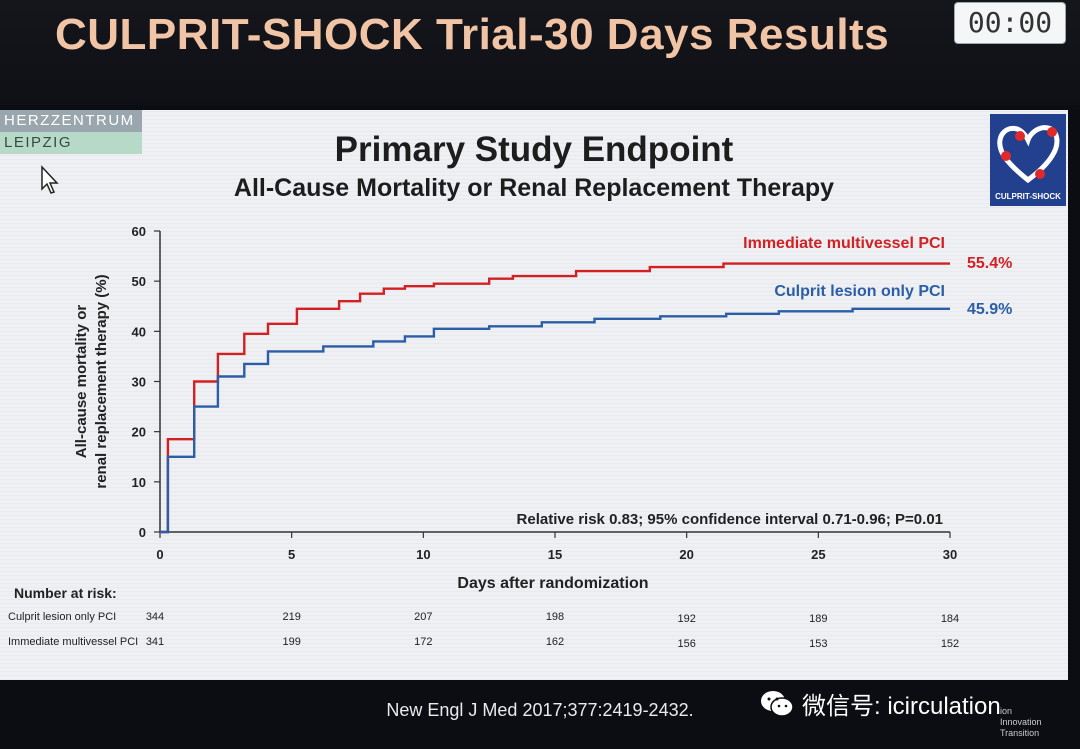 The width and height of the screenshot is (1080, 749). Describe the element at coordinates (291, 617) in the screenshot. I see `risk-value: 219` at that location.